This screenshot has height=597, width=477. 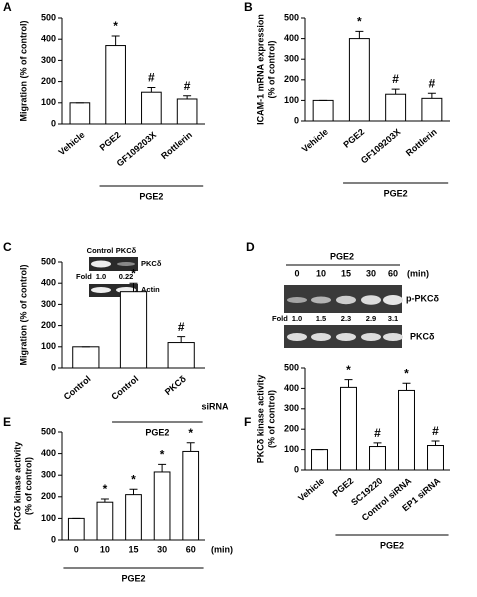 I want to click on lane-label: 30, so click(x=371, y=273).